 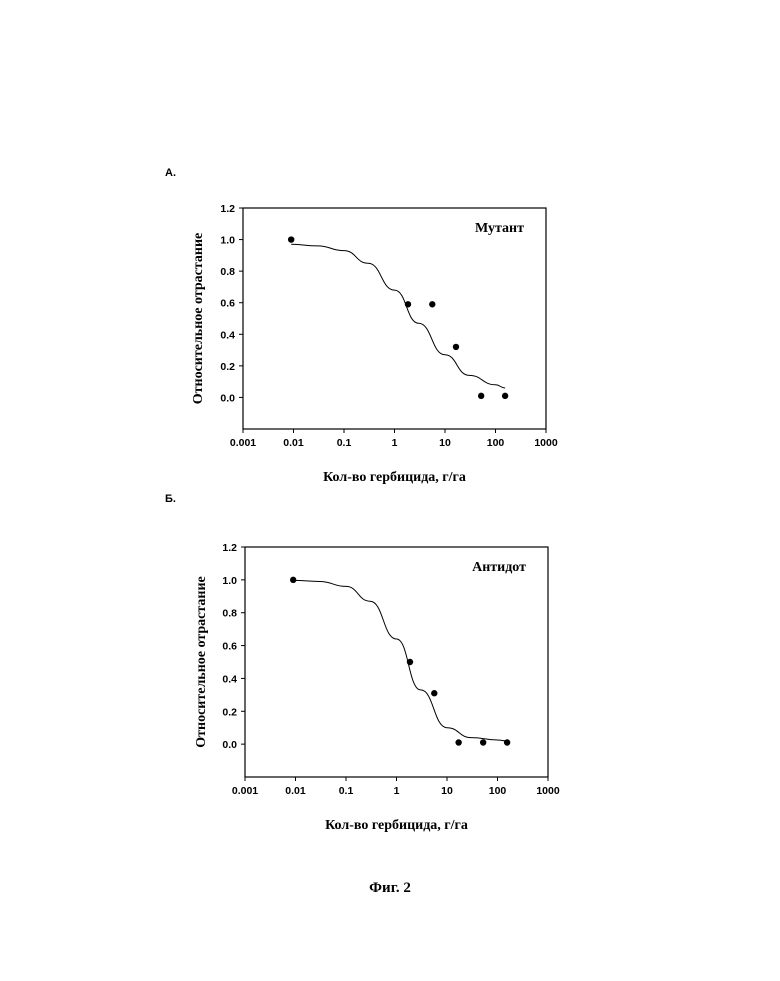 What do you see at coordinates (390, 888) in the screenshot?
I see `figure-caption: Фиг. 2` at bounding box center [390, 888].